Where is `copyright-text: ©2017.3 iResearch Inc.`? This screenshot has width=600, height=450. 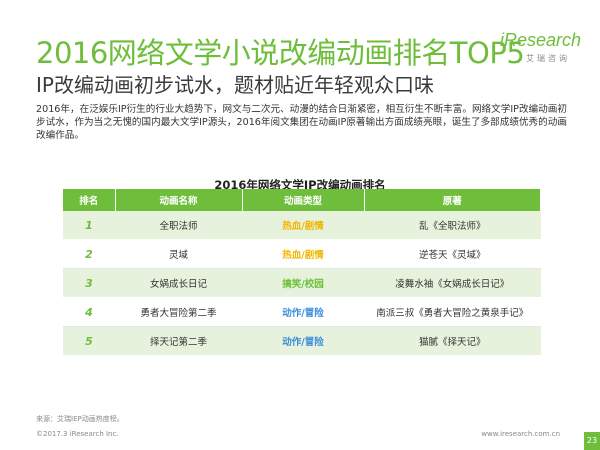 copyright-text: ©2017.3 iResearch Inc. is located at coordinates (77, 434).